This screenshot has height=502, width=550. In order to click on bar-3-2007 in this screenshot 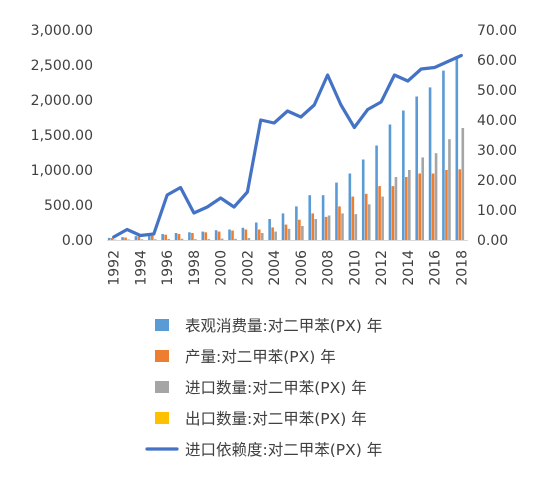, I will do `click(315, 229)`.